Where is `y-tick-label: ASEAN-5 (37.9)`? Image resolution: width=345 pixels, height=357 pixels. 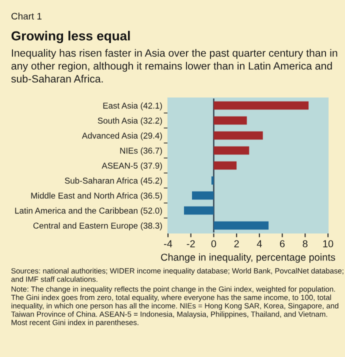 y-tick-label: ASEAN-5 (37.9) is located at coordinates (132, 166).